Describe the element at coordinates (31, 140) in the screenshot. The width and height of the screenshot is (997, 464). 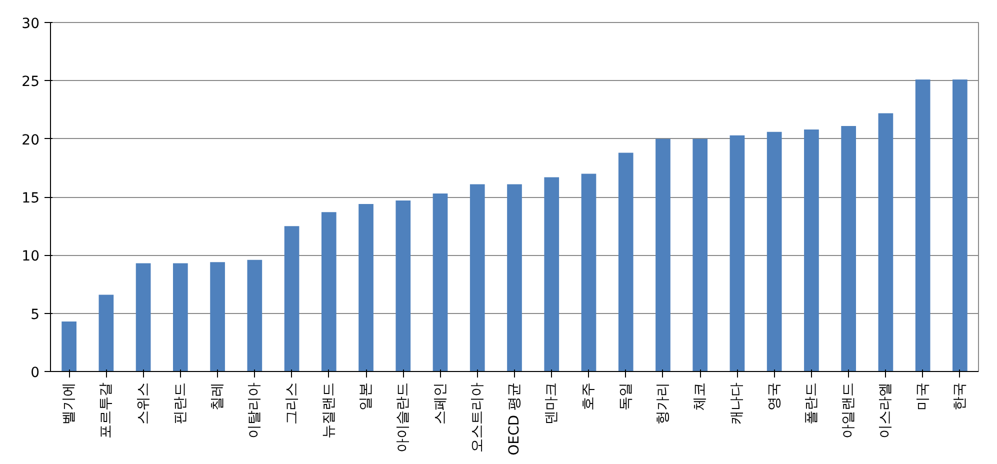
I see `y-tick-label: 20` at that location.